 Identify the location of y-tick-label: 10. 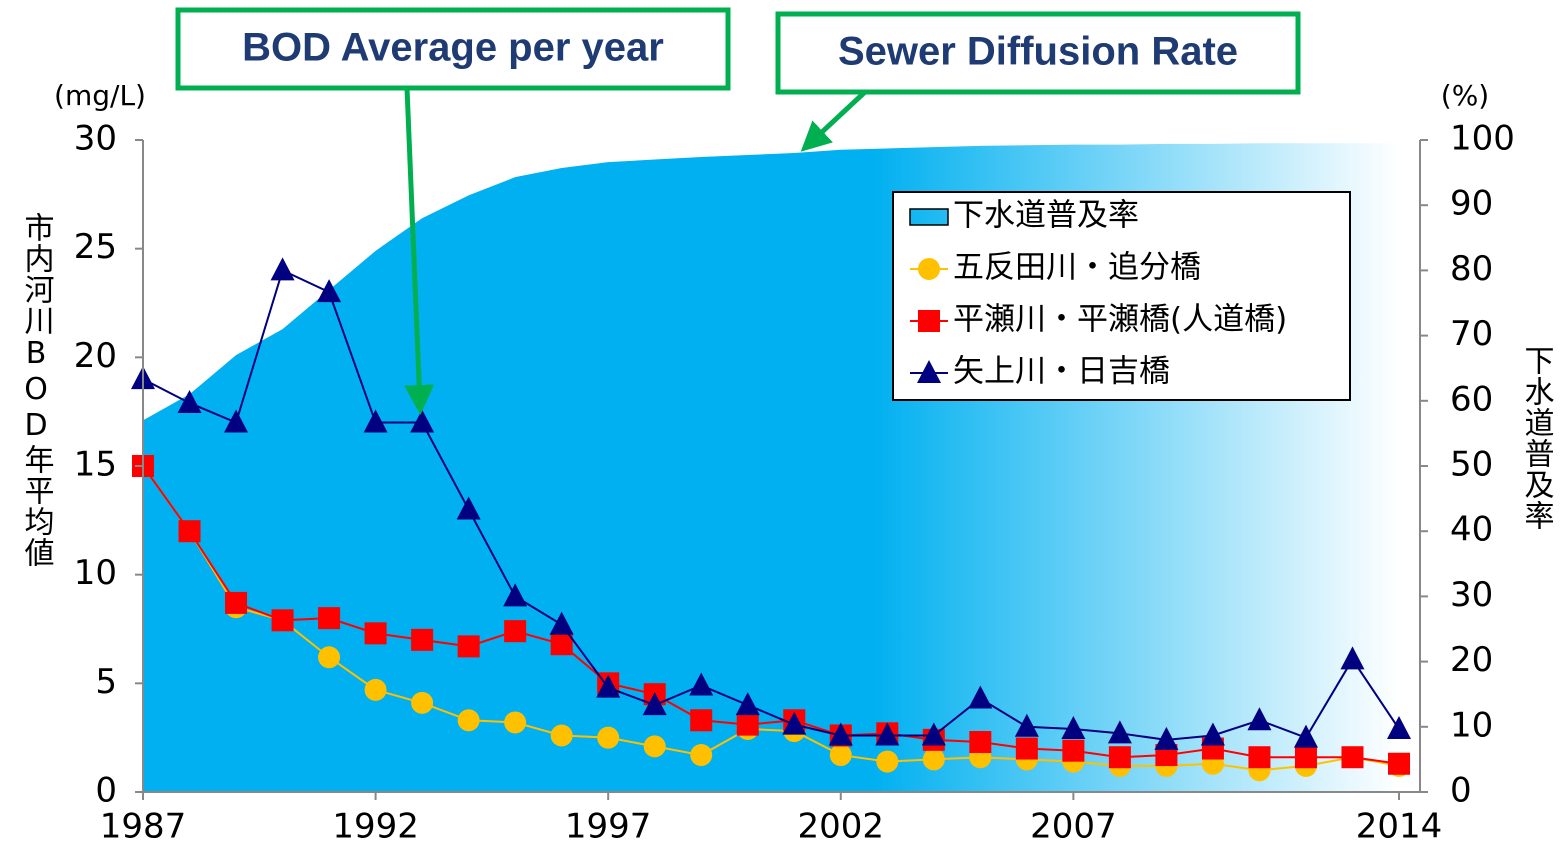
(95, 573).